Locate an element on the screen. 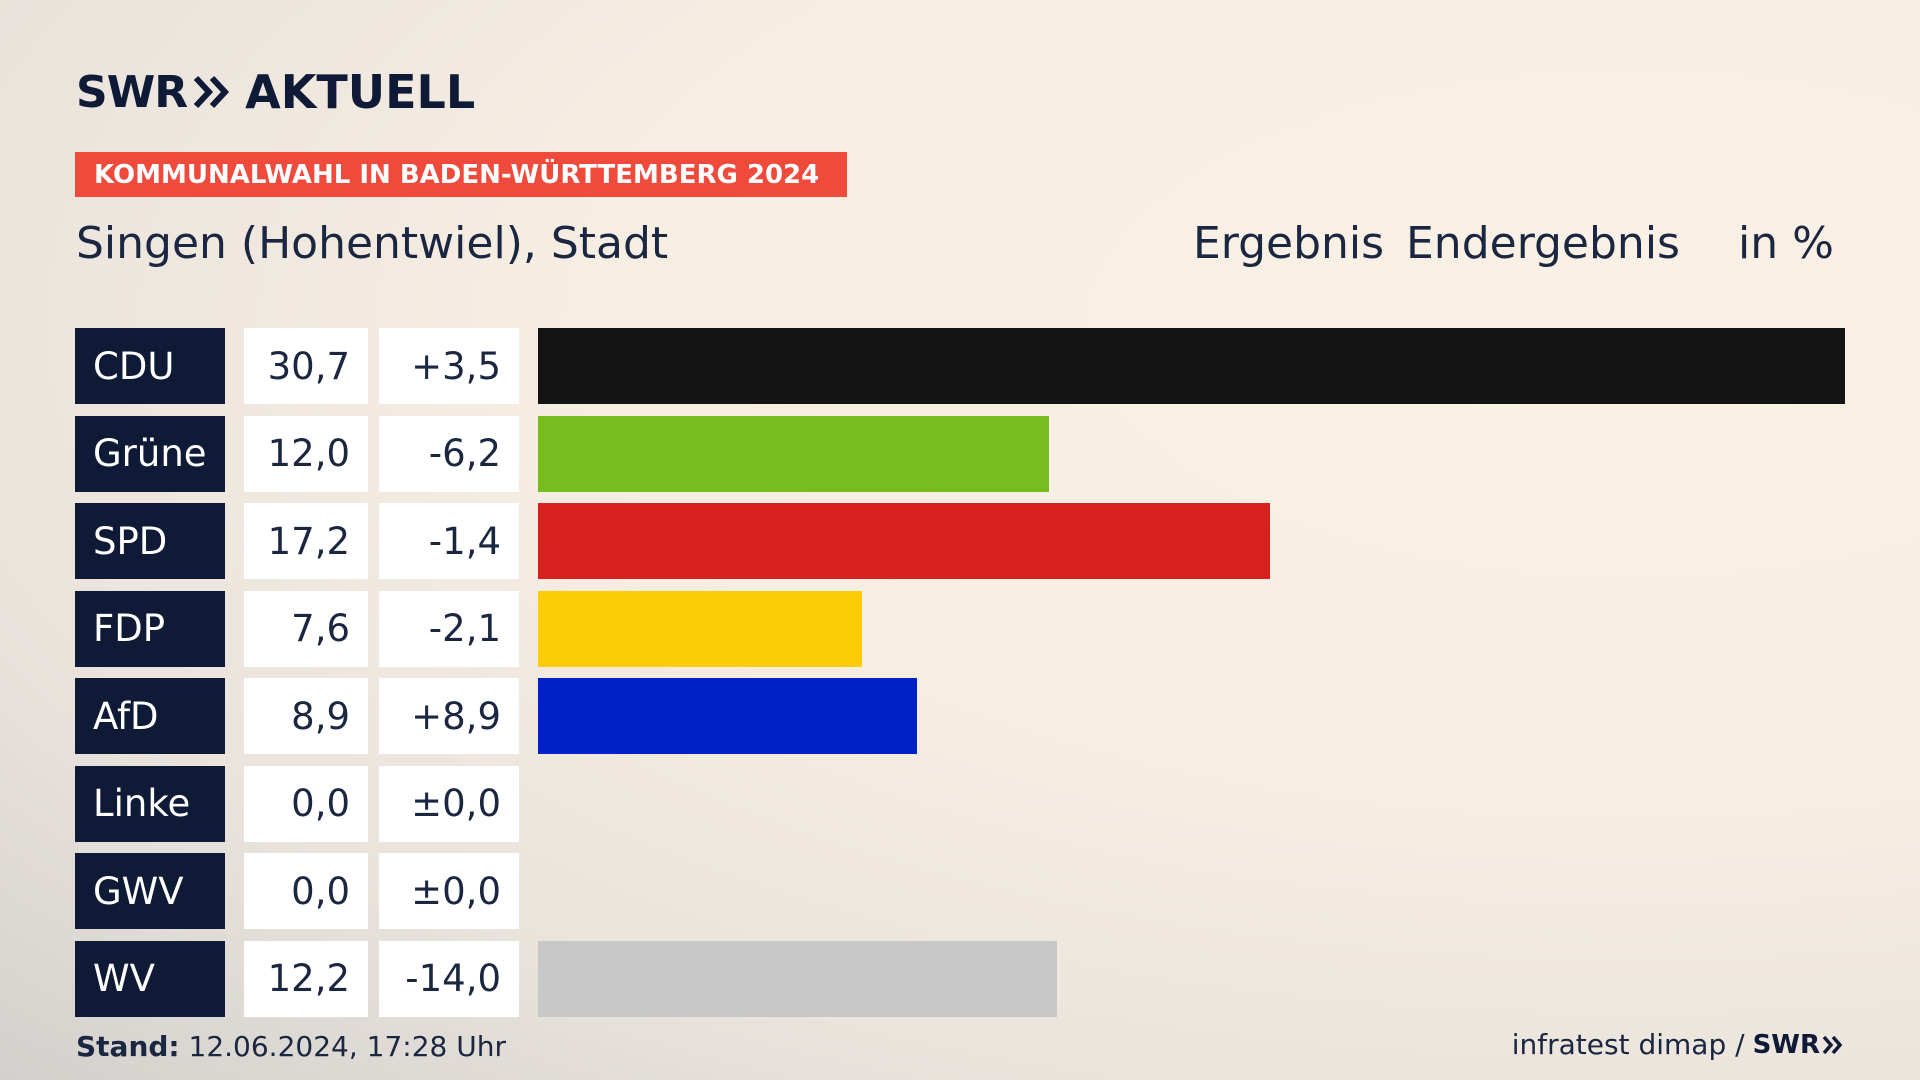 This screenshot has width=1920, height=1080. diff-label: -1,4 is located at coordinates (449, 541).